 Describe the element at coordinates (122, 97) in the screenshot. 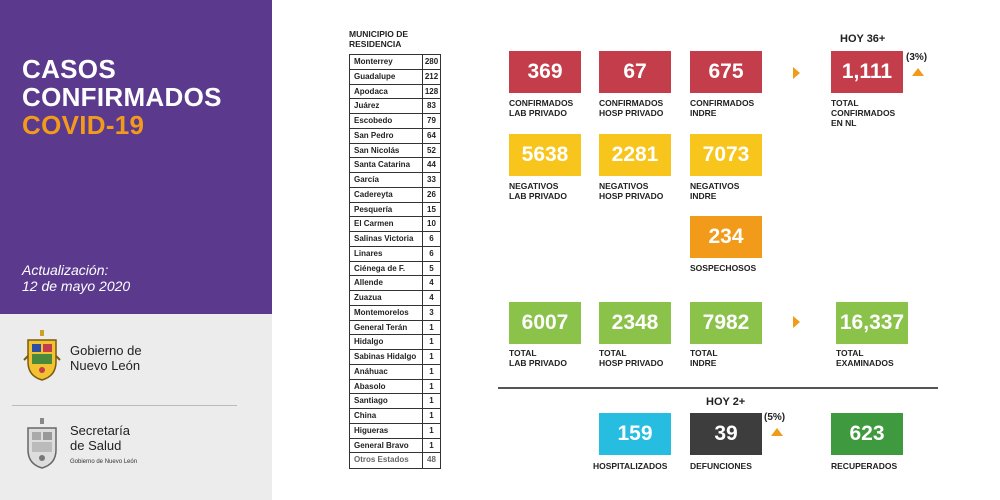

I see `page-title: CASOS CONFIRMADOS COVID-19` at that location.